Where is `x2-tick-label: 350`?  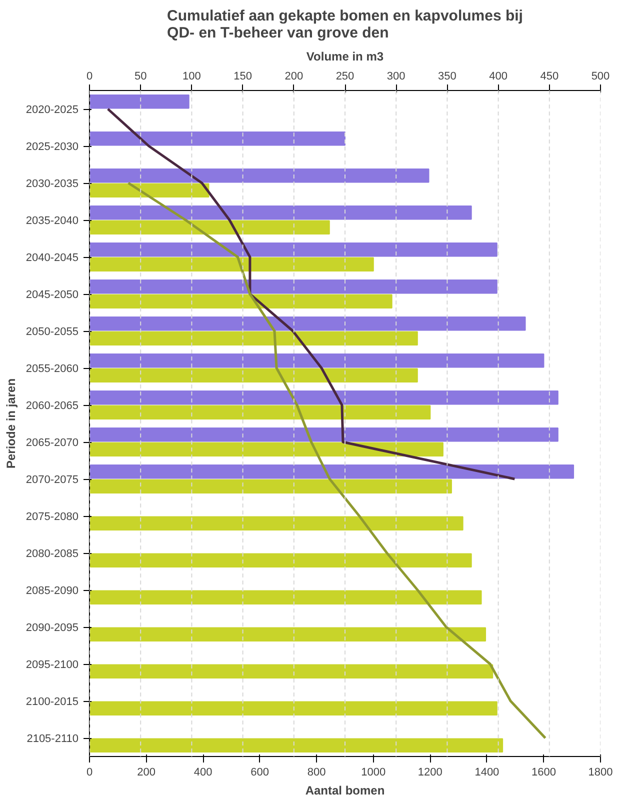
x2-tick-label: 350 is located at coordinates (447, 76).